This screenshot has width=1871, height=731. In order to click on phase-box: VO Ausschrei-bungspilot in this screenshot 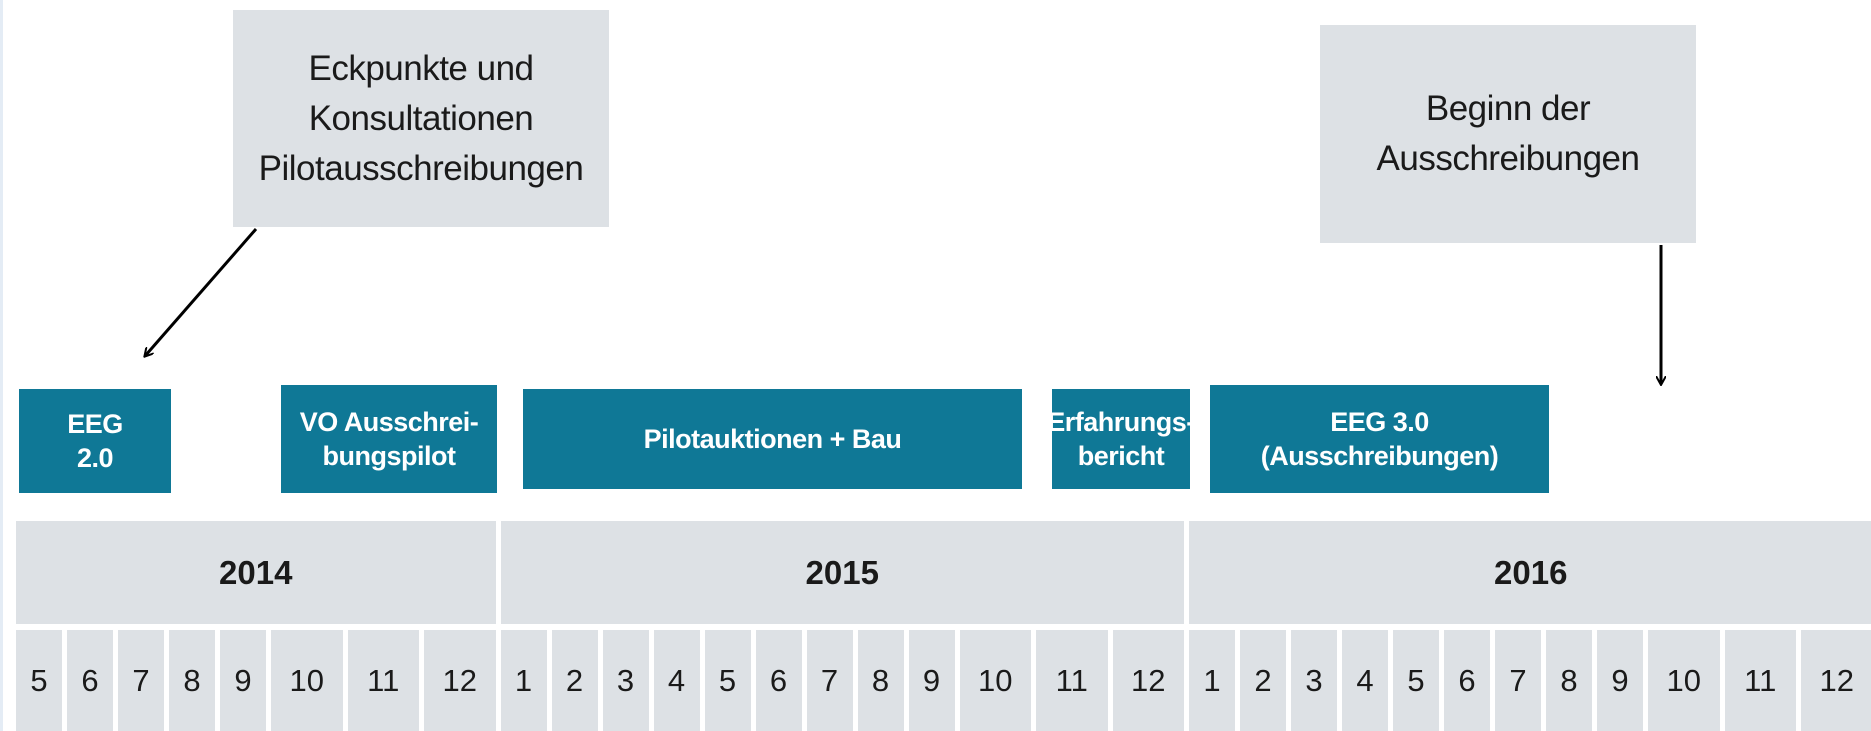, I will do `click(389, 439)`.